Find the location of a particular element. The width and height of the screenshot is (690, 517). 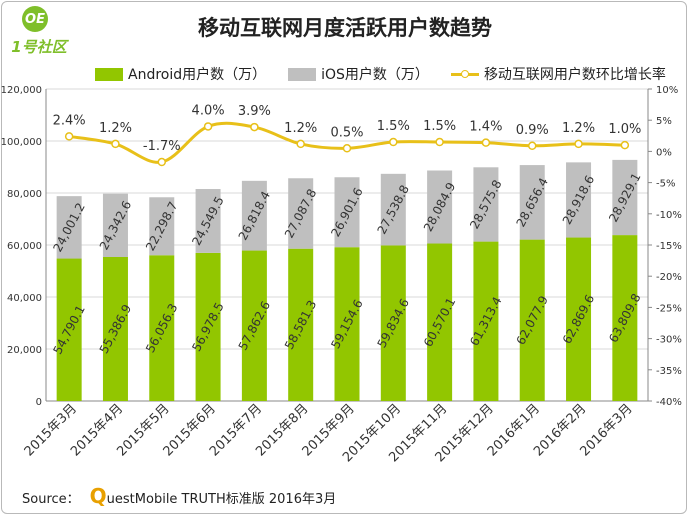

right-axis-tick-label: -30% is located at coordinates (669, 340).